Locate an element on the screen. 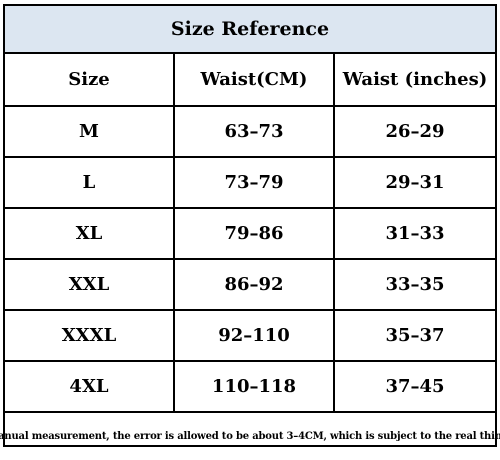 This screenshot has width=500, height=460. waist-inches-cell: 33–35 is located at coordinates (414, 285).